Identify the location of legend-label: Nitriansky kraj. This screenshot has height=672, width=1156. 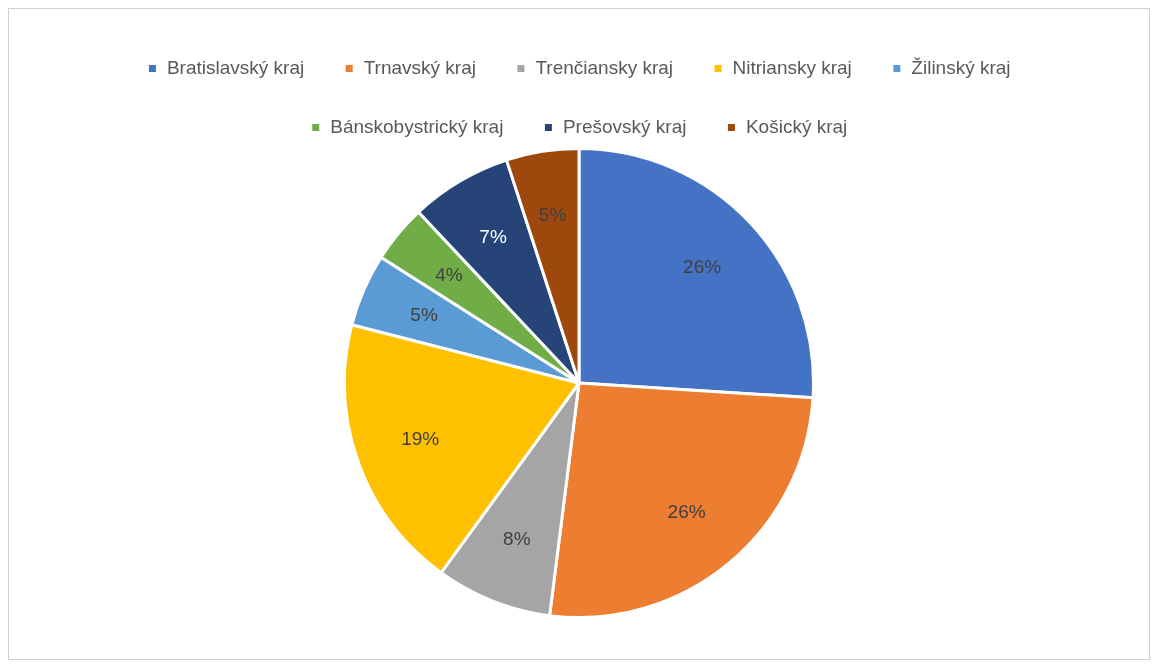
(792, 67).